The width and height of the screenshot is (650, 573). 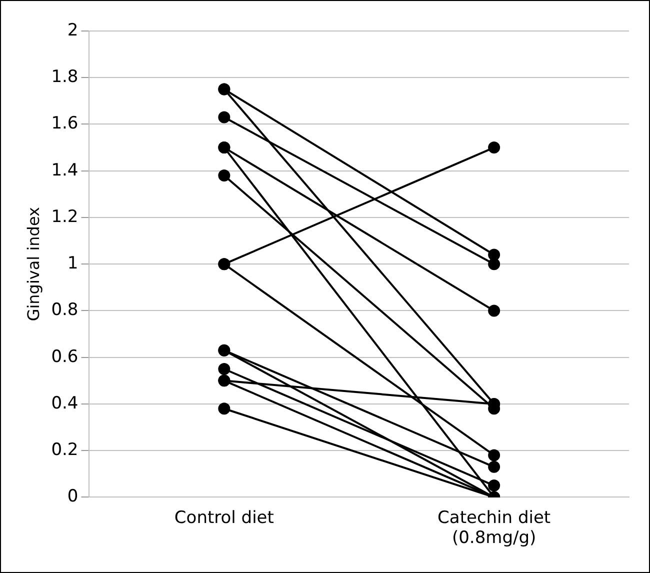 I want to click on y-tick-label: 1.6, so click(x=64, y=124).